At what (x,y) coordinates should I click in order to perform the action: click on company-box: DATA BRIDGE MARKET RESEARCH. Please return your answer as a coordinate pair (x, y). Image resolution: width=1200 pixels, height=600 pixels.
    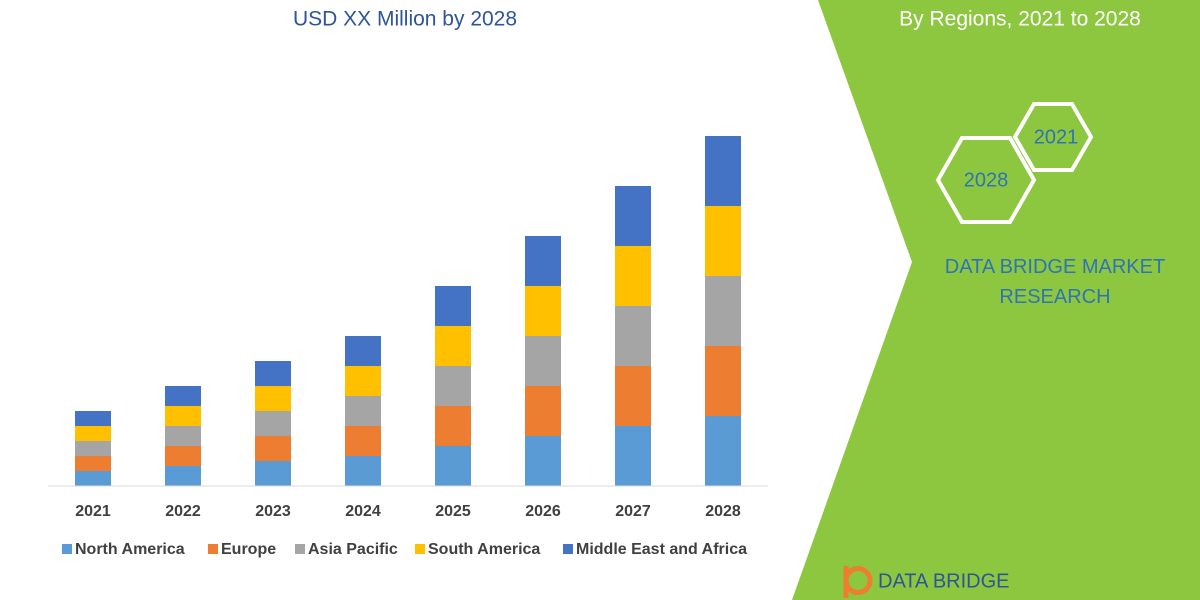
    Looking at the image, I should click on (1055, 282).